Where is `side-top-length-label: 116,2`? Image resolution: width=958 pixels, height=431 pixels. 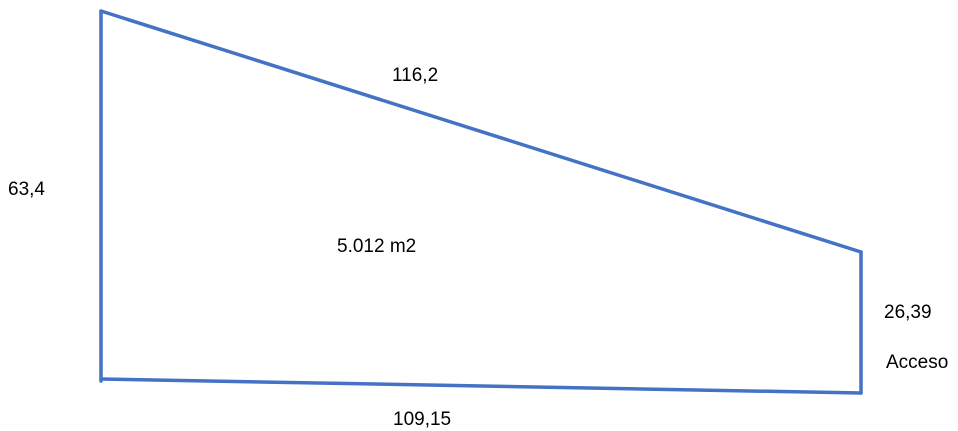
side-top-length-label: 116,2 is located at coordinates (415, 75).